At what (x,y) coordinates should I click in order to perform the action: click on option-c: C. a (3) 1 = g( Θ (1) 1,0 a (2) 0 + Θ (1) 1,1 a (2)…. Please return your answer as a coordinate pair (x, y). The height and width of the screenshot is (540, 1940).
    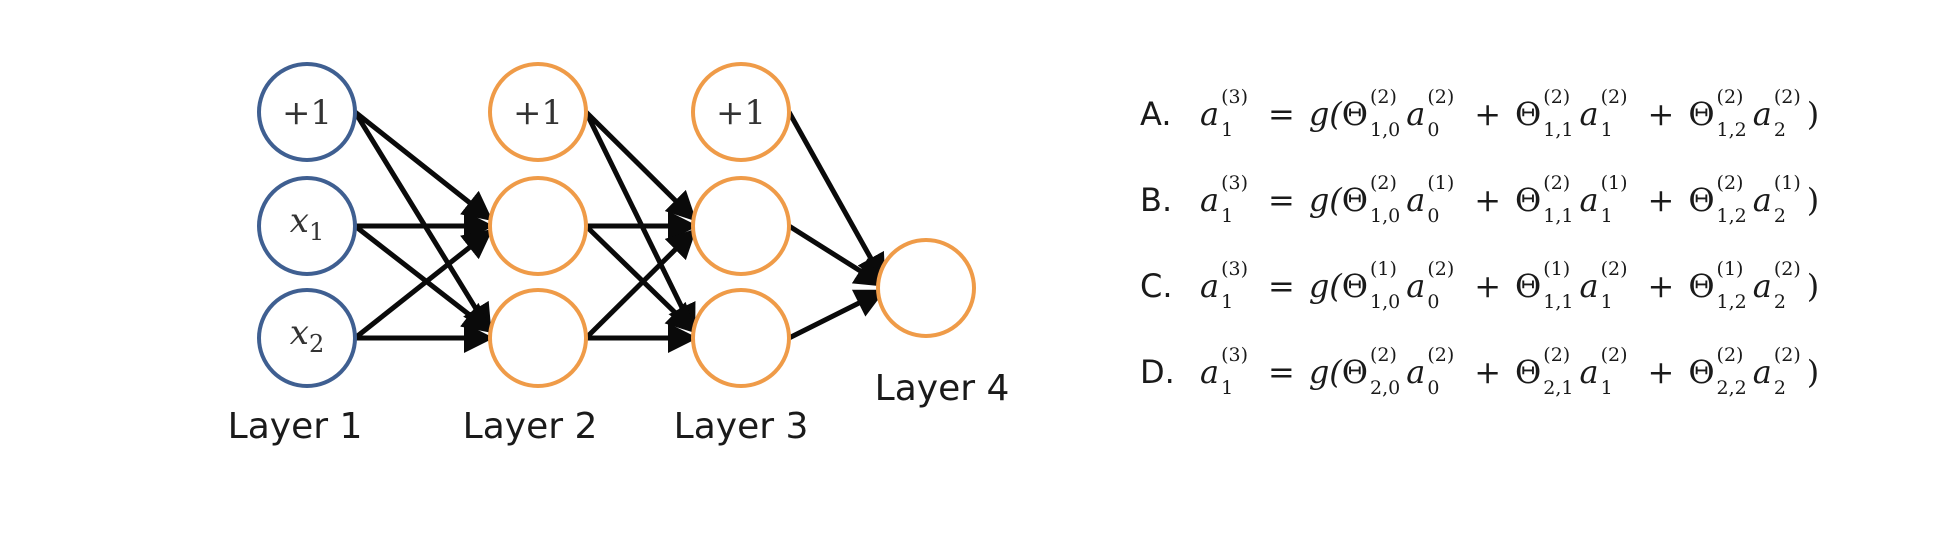
    Looking at the image, I should click on (1479, 286).